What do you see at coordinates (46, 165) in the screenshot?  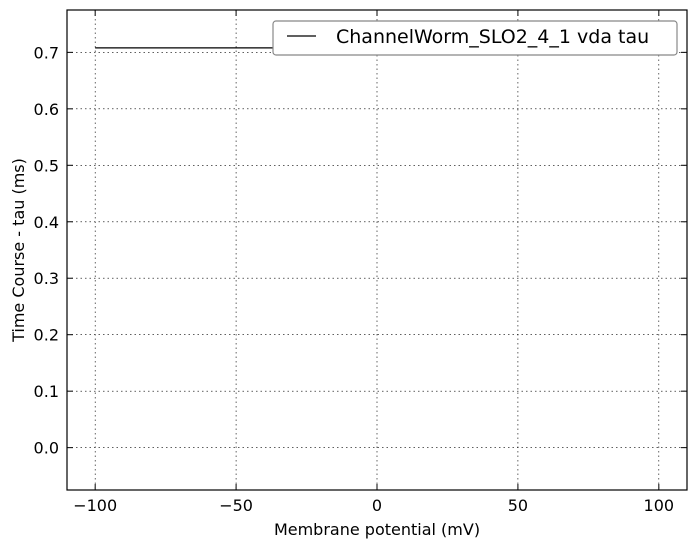 I see `y-tick-label: 0.5` at bounding box center [46, 165].